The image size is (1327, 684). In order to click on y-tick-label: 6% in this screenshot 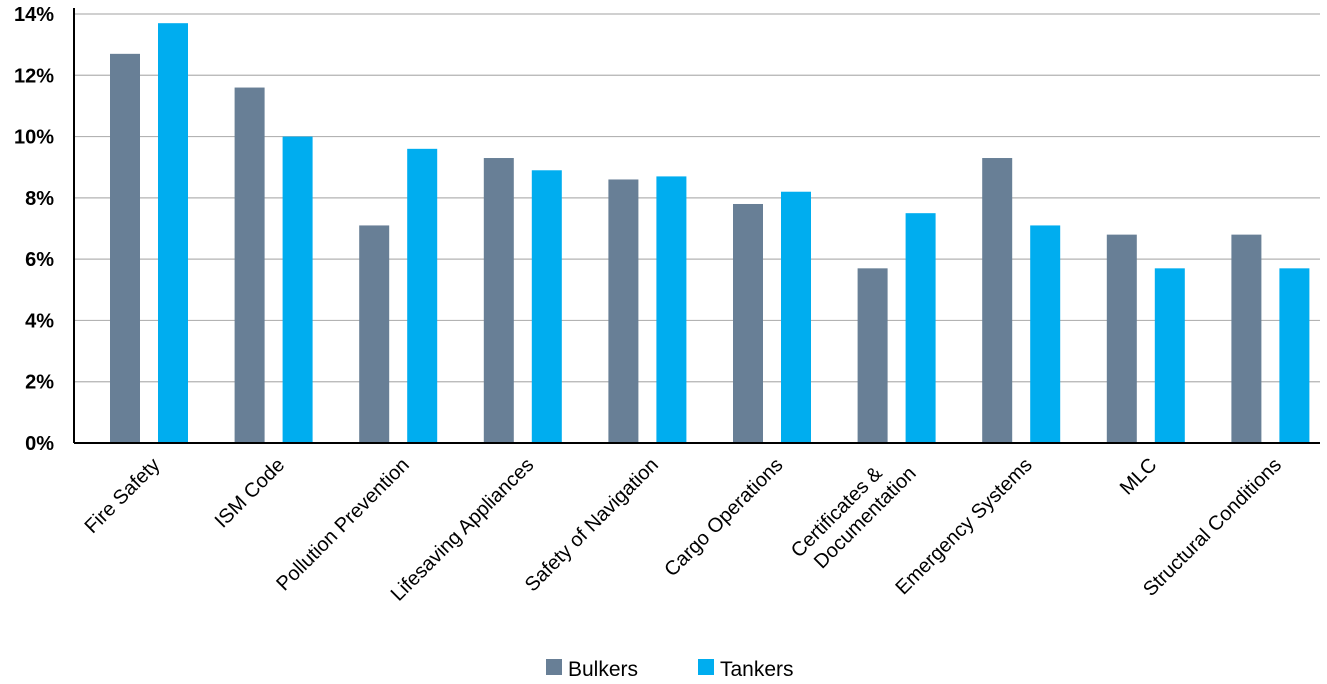, I will do `click(39, 260)`.